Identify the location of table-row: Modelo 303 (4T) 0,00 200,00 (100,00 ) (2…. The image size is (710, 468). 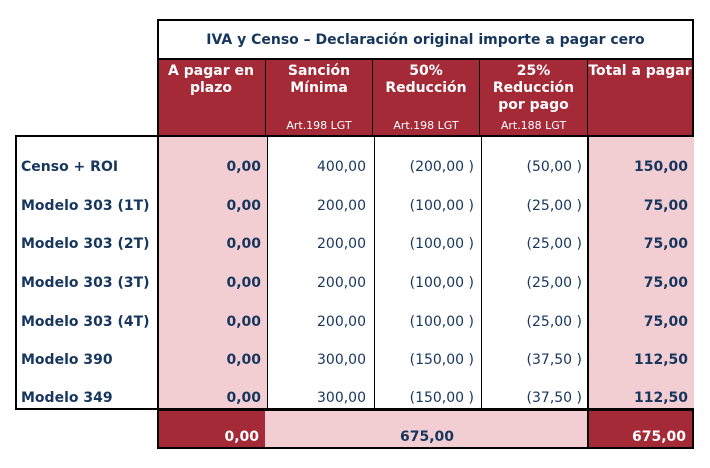
(356, 324).